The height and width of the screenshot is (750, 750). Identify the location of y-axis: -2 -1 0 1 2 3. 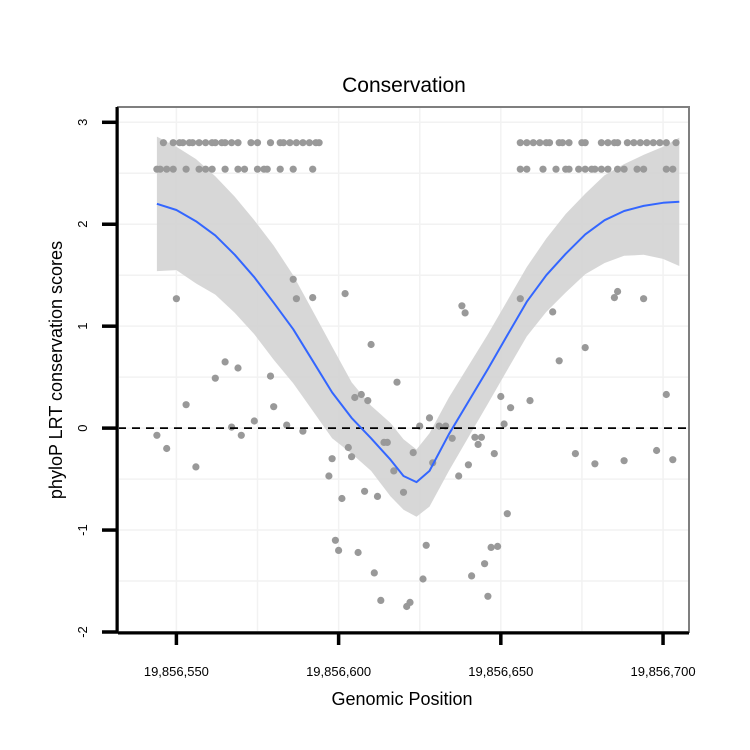
(97, 372).